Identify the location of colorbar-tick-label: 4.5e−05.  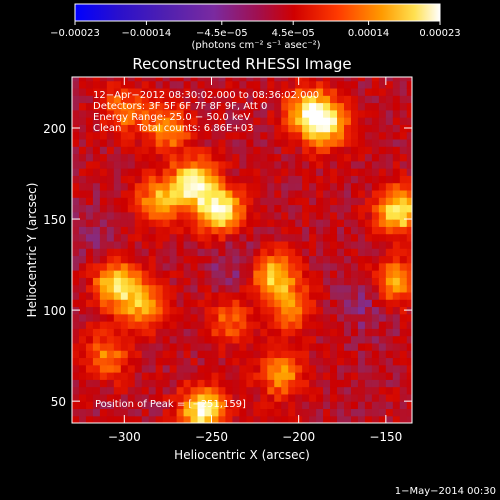
(293, 33).